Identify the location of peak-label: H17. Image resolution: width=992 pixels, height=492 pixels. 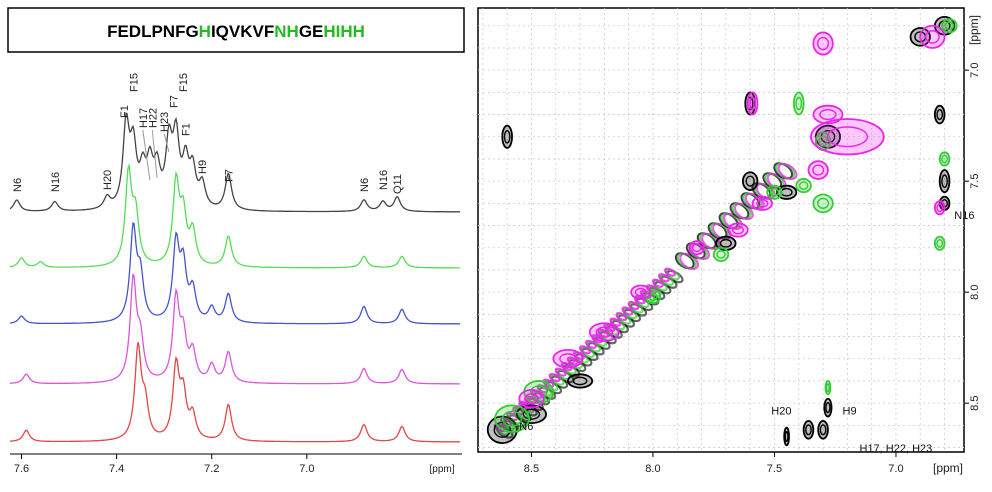
(144, 118).